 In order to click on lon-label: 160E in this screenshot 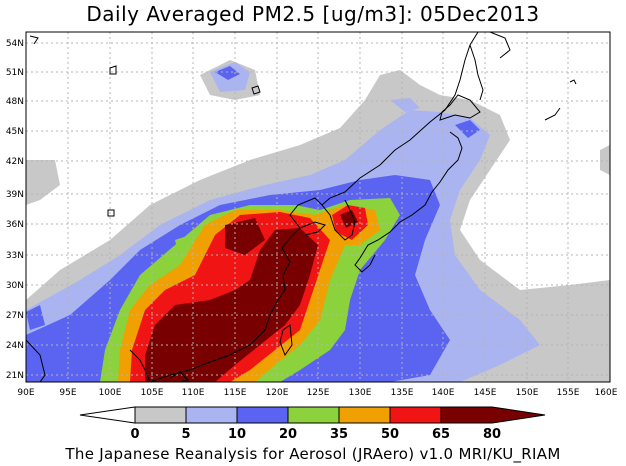, I will do `click(606, 393)`.